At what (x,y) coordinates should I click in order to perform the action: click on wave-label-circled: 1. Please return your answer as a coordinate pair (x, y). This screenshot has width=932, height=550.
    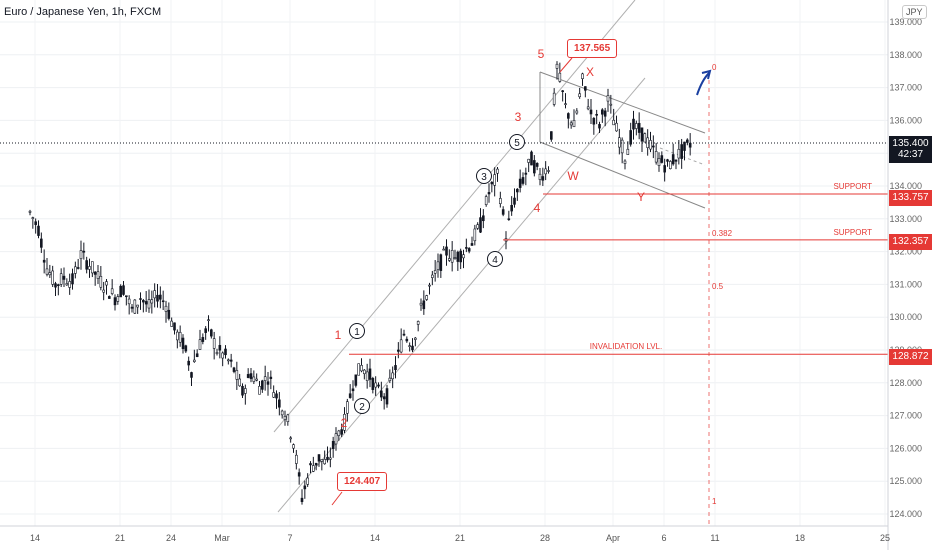
    Looking at the image, I should click on (357, 332).